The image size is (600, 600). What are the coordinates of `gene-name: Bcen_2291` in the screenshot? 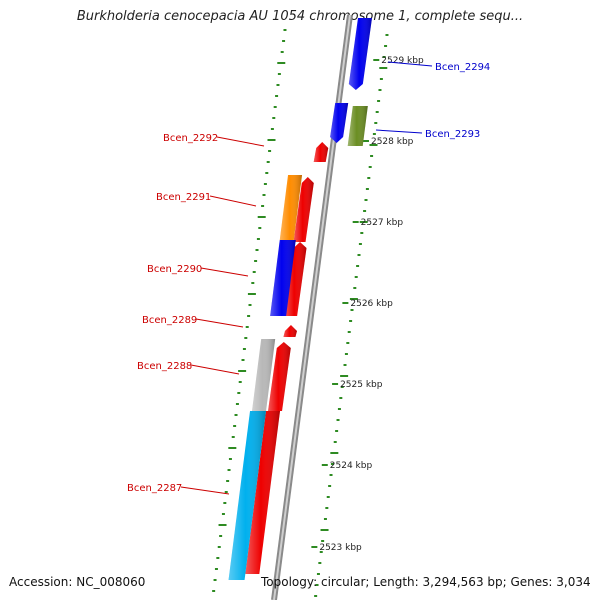 It's located at (183, 197).